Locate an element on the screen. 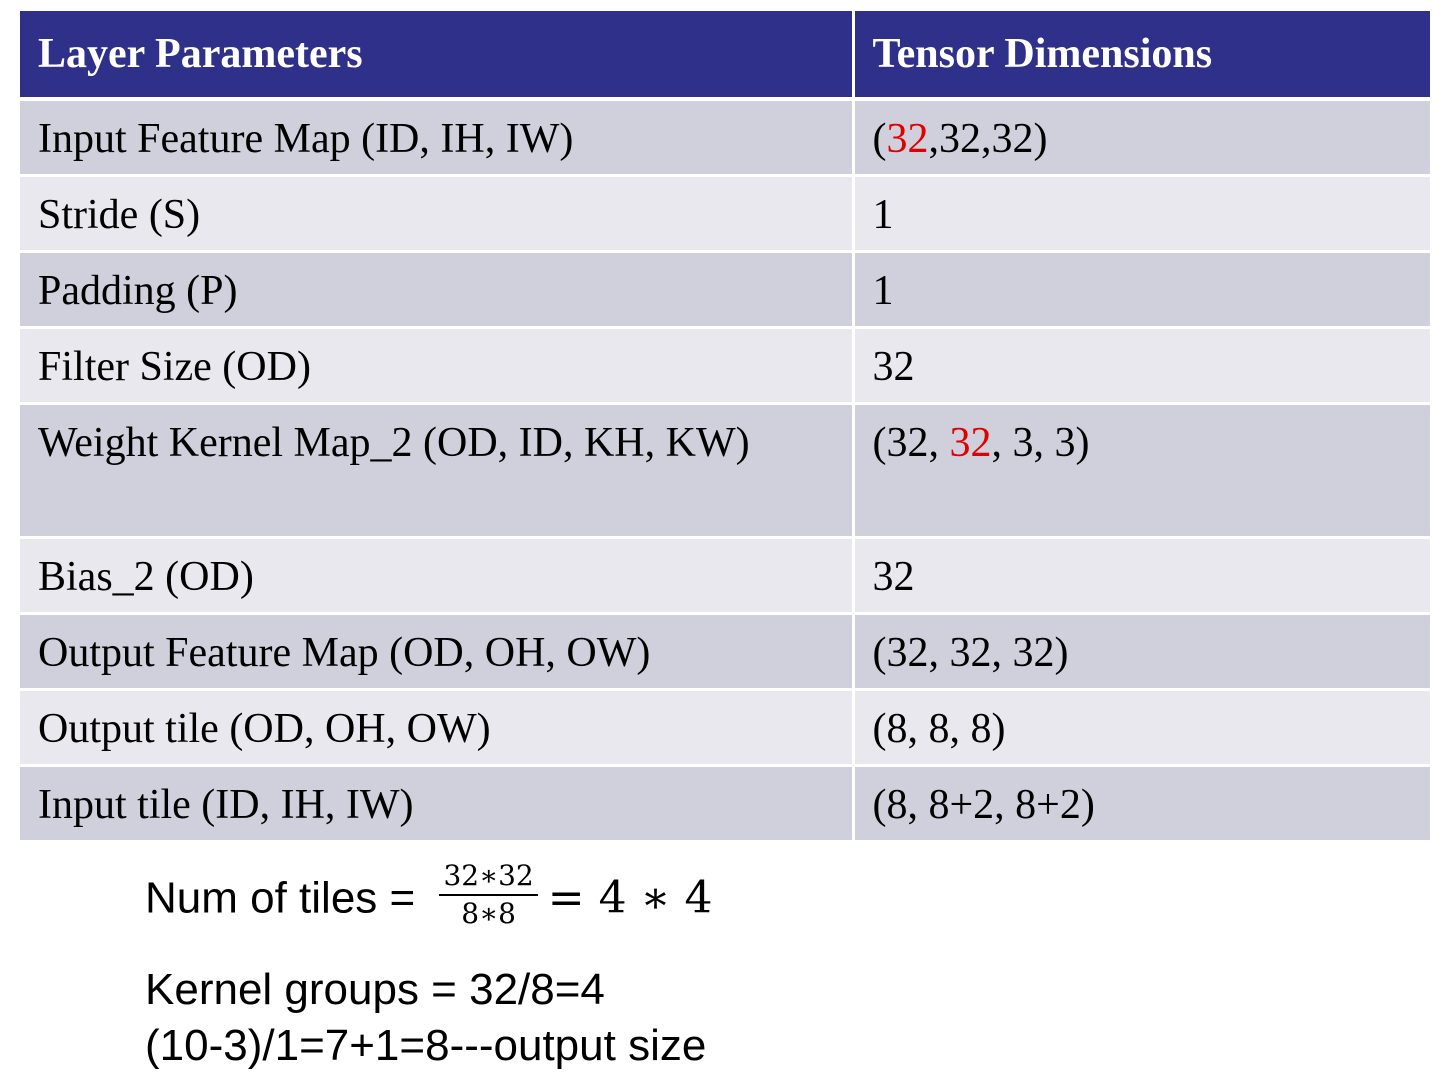 Image resolution: width=1452 pixels, height=1078 pixels. param-cell: Stride (S) is located at coordinates (437, 214).